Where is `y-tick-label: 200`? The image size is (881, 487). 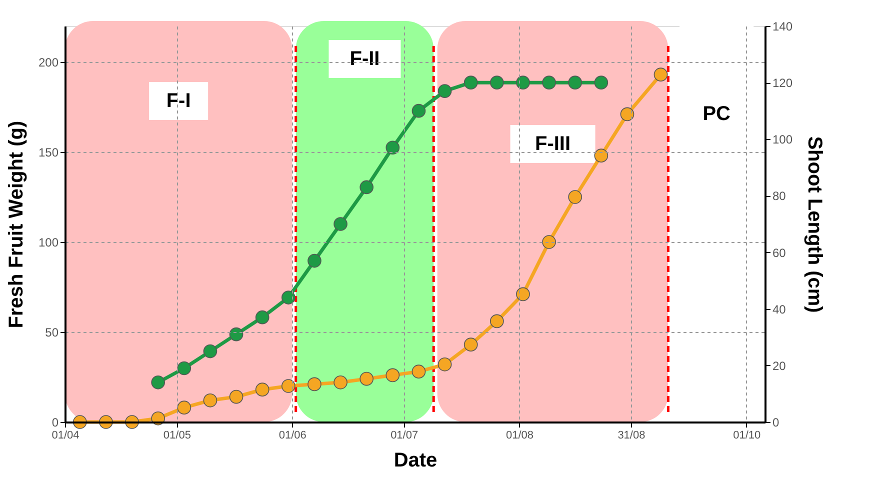 y-tick-label: 200 is located at coordinates (48, 63).